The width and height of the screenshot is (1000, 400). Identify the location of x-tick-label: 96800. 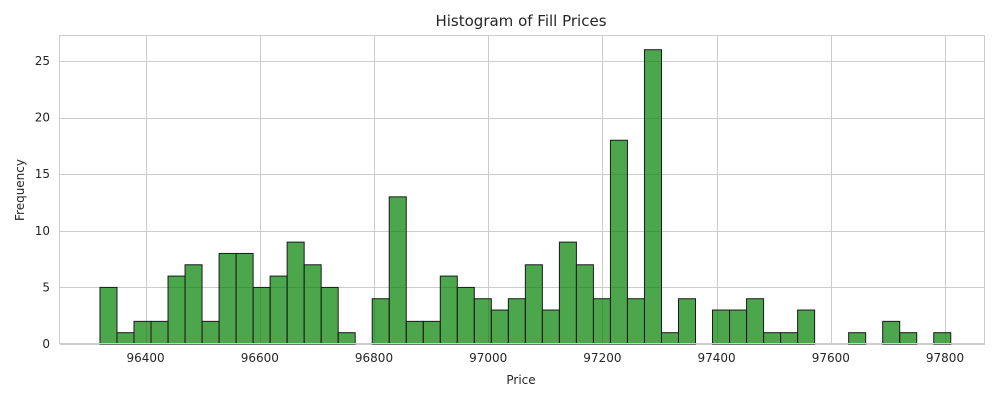
(374, 358).